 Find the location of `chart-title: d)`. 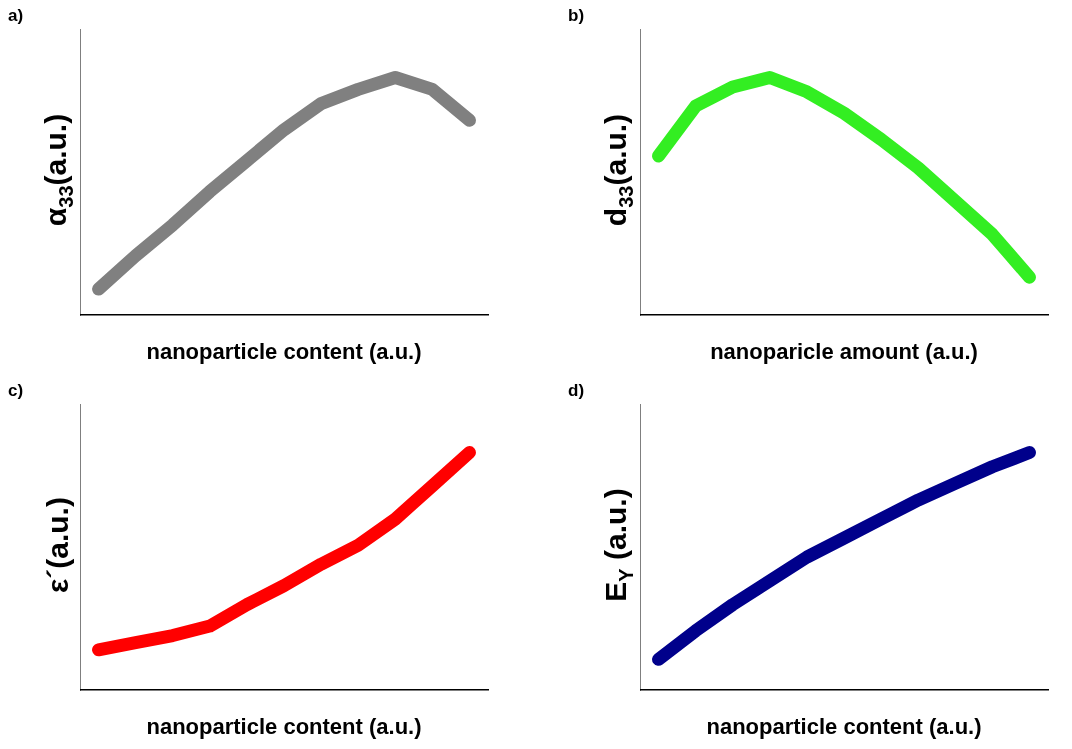

chart-title: d) is located at coordinates (576, 391).